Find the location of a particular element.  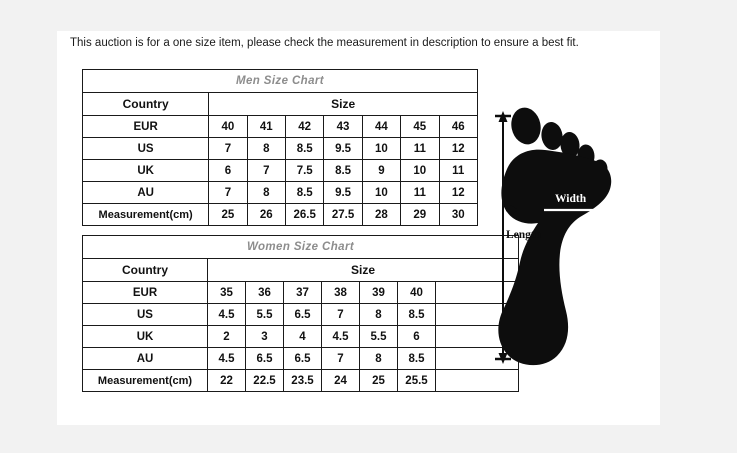

women-row-label-measurement: Measurement(cm) is located at coordinates (145, 380).